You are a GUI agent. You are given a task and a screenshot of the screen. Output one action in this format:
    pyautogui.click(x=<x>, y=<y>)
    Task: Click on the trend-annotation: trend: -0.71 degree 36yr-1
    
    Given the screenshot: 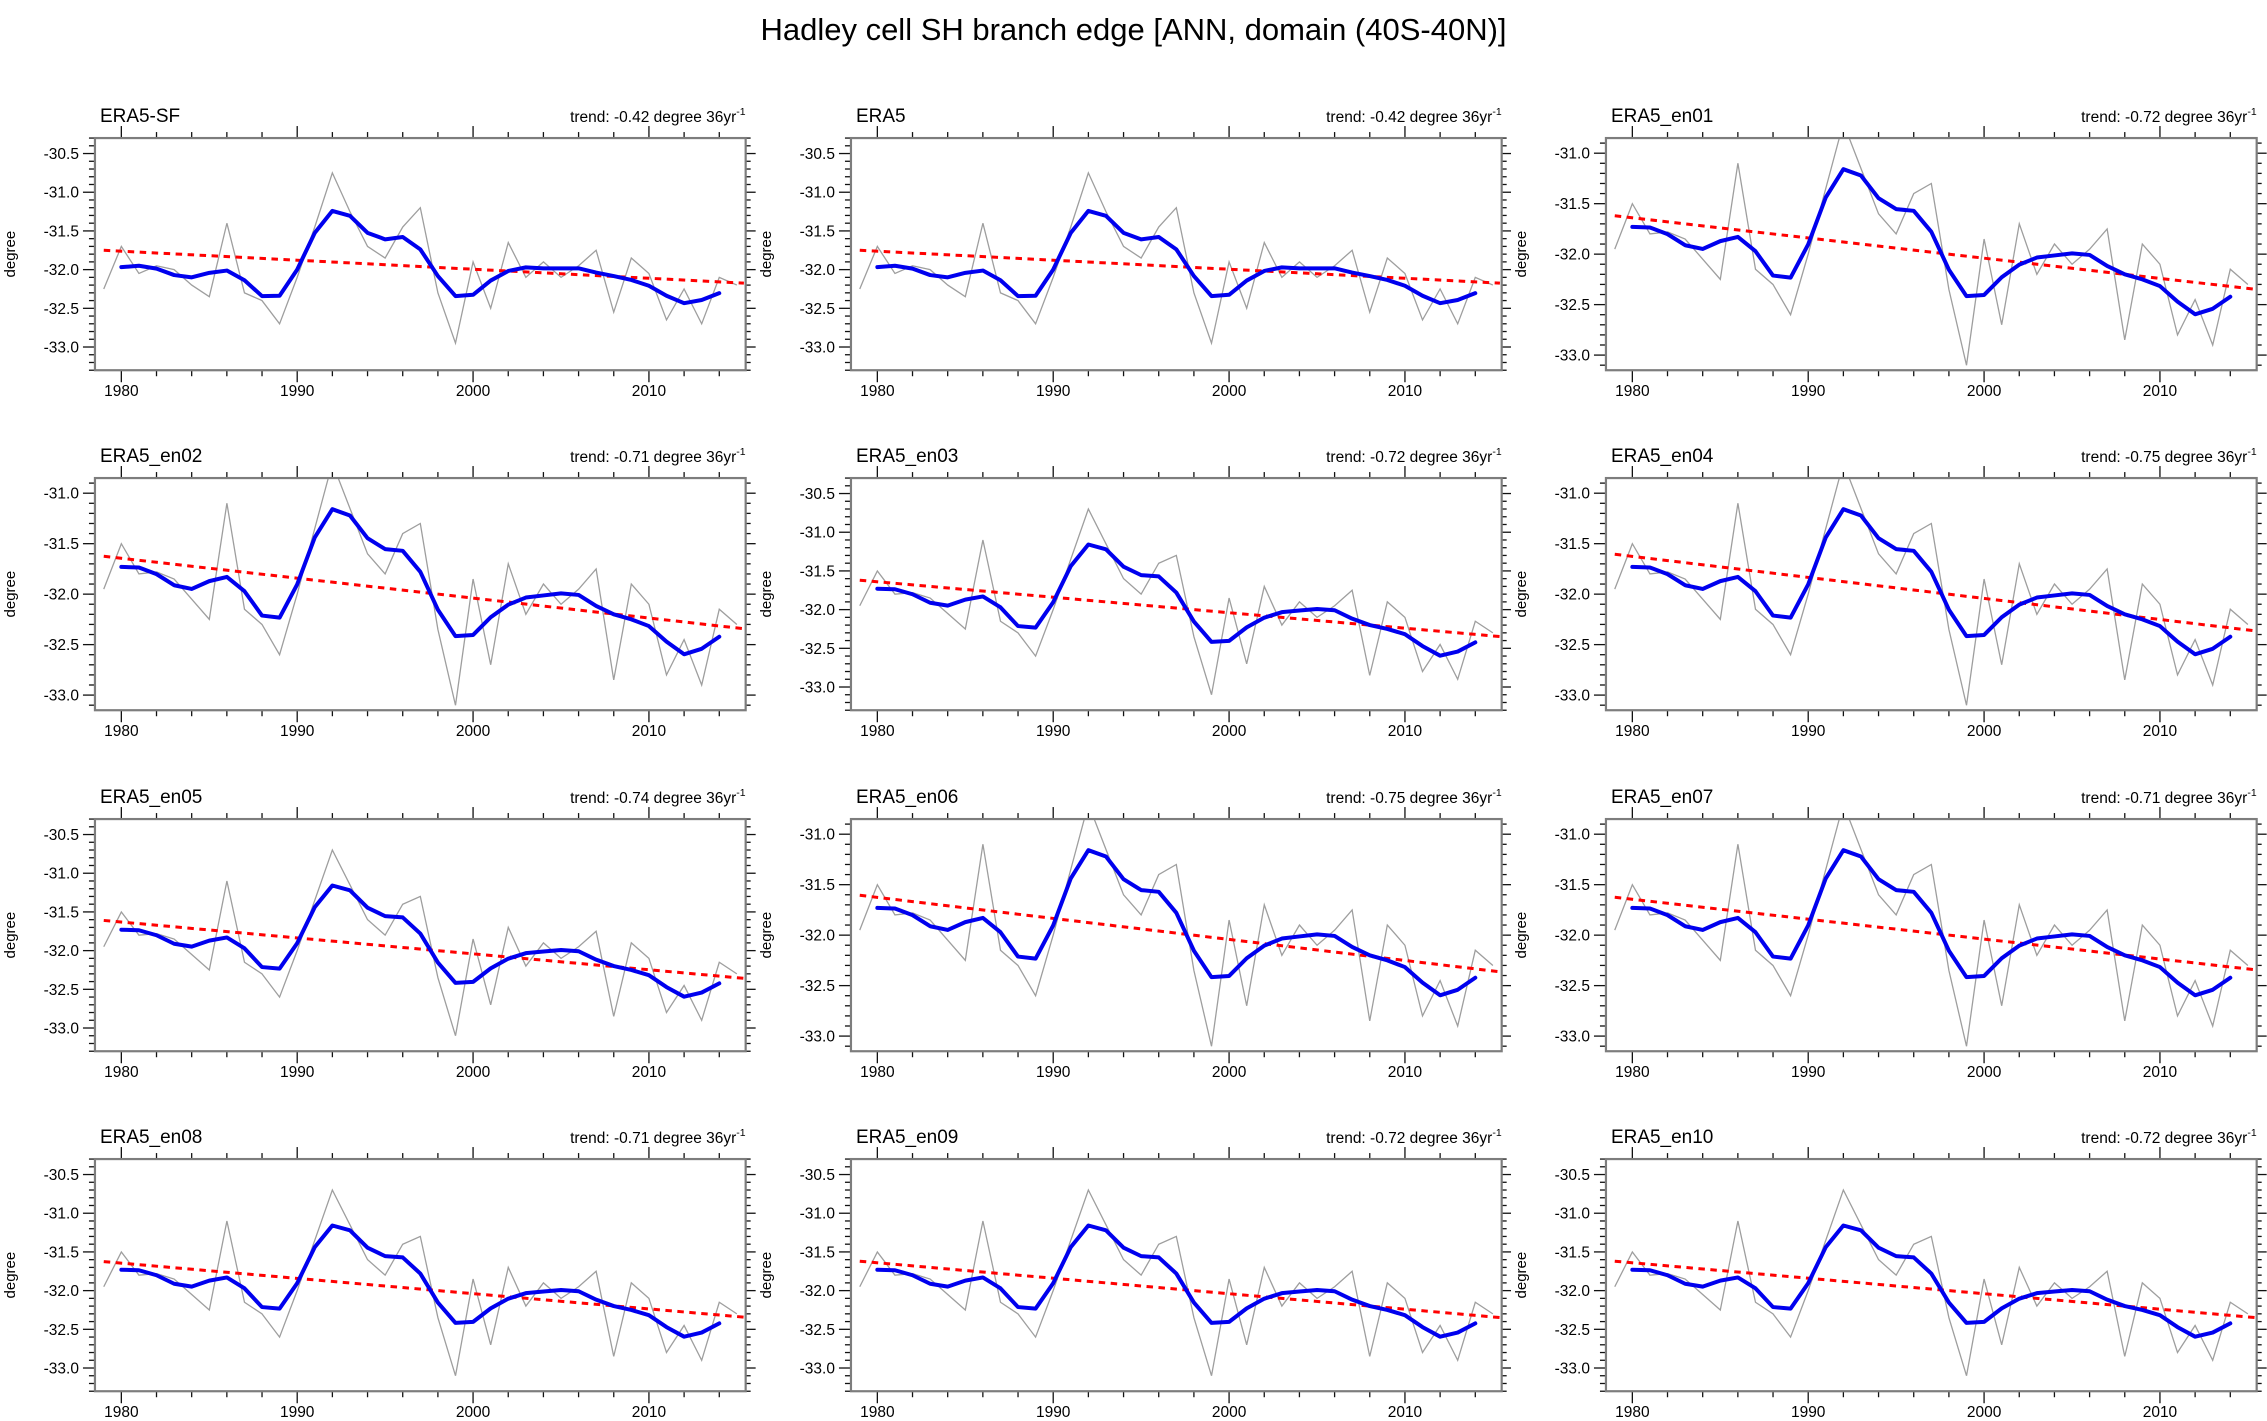 What is the action you would take?
    pyautogui.click(x=658, y=456)
    